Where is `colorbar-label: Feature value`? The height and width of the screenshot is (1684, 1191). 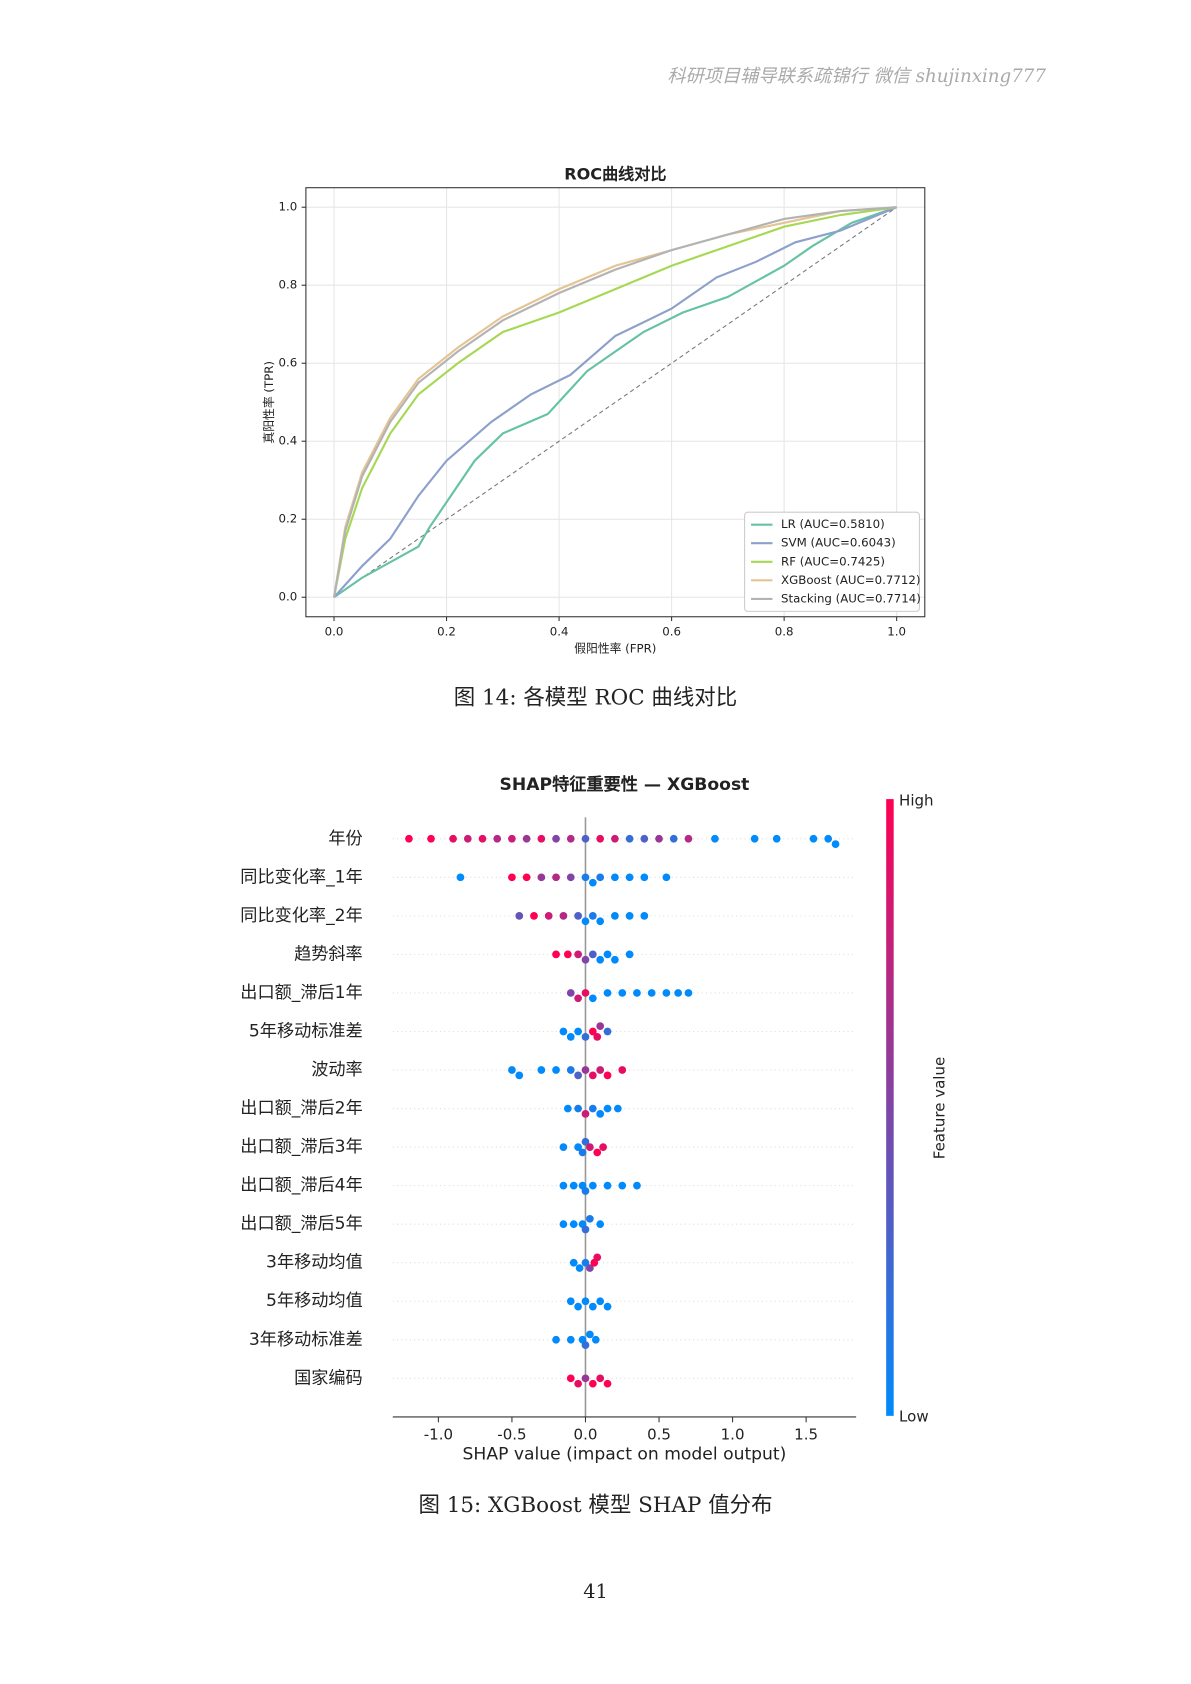 colorbar-label: Feature value is located at coordinates (939, 1108).